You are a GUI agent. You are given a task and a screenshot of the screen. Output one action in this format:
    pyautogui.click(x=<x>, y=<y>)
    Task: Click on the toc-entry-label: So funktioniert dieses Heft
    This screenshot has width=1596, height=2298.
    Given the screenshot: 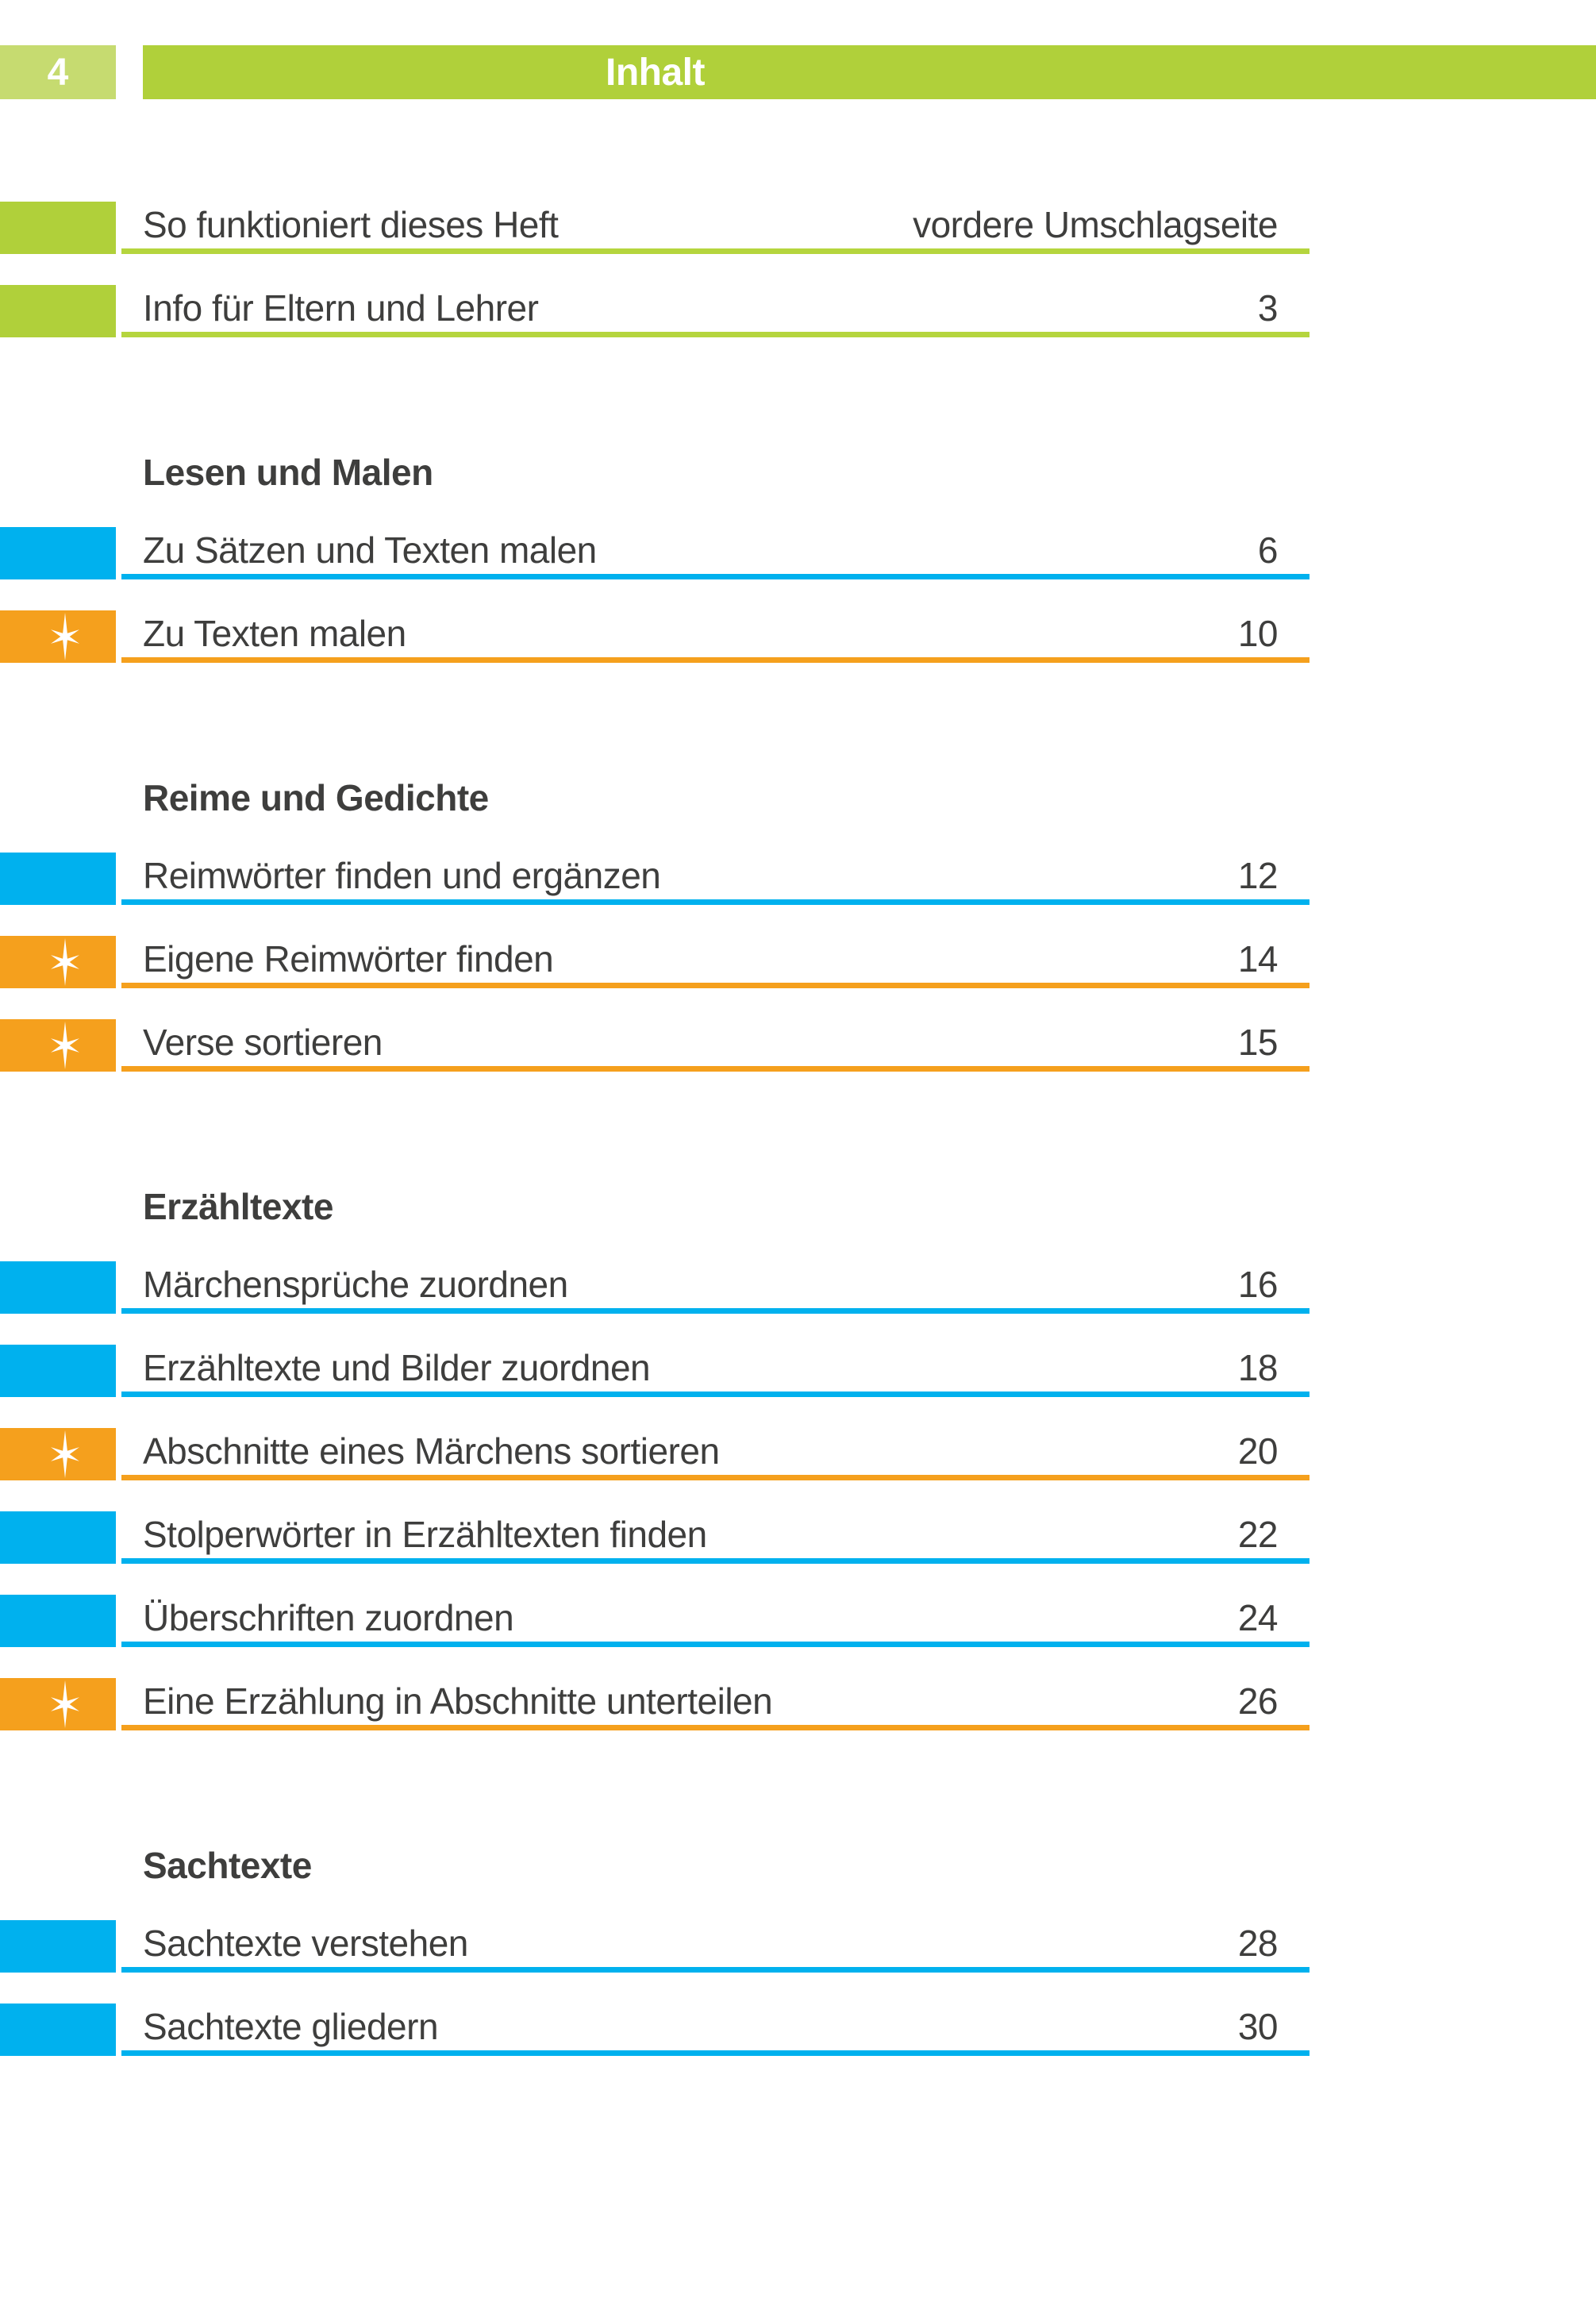 What is the action you would take?
    pyautogui.click(x=351, y=224)
    